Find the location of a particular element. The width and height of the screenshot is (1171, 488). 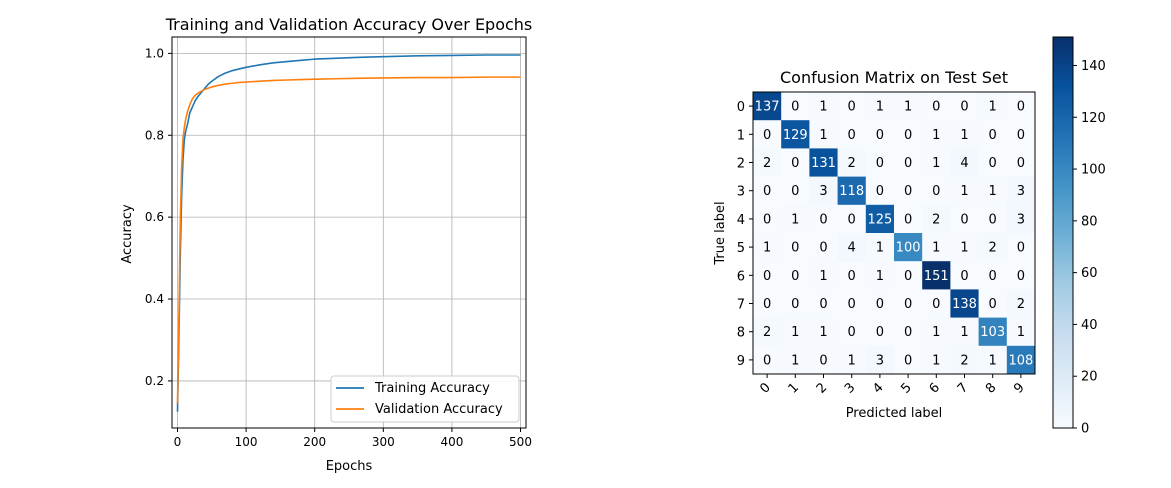

matrix-cell-value: 100 is located at coordinates (908, 248).